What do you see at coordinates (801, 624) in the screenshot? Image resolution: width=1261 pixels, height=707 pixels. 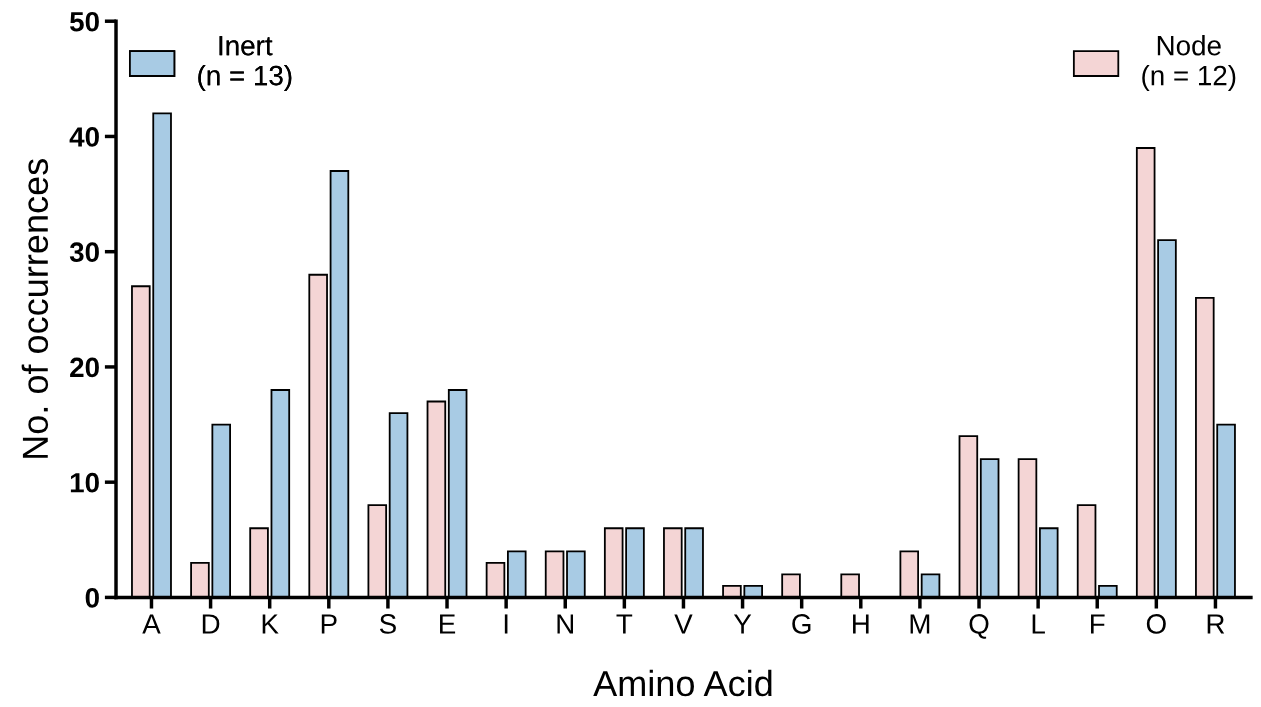 I see `x-tick-label: G` at bounding box center [801, 624].